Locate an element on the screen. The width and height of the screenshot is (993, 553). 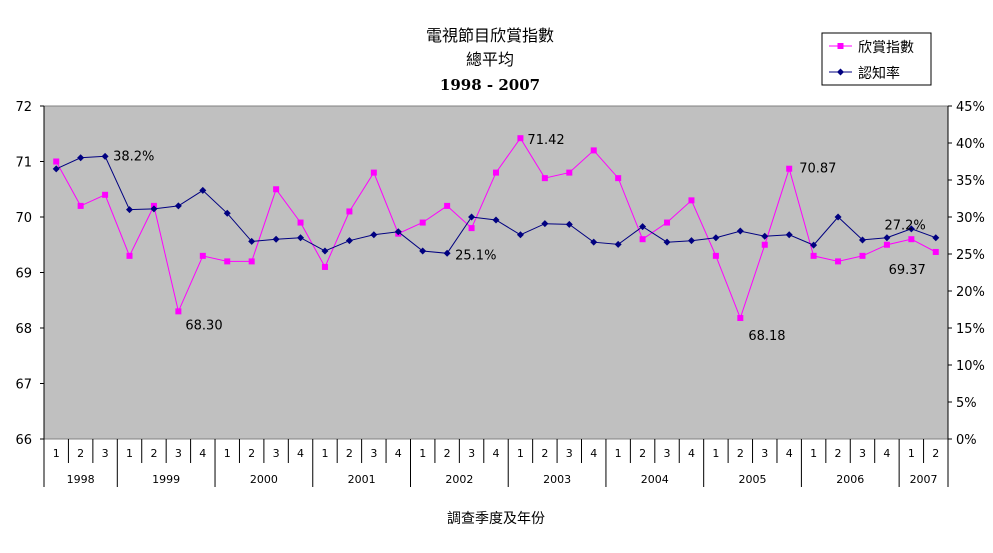
chart-title: 電視節目欣賞指數 is located at coordinates (490, 35).